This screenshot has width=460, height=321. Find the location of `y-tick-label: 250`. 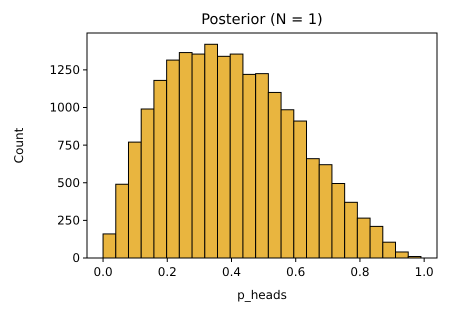

y-tick-label: 250 is located at coordinates (68, 221).